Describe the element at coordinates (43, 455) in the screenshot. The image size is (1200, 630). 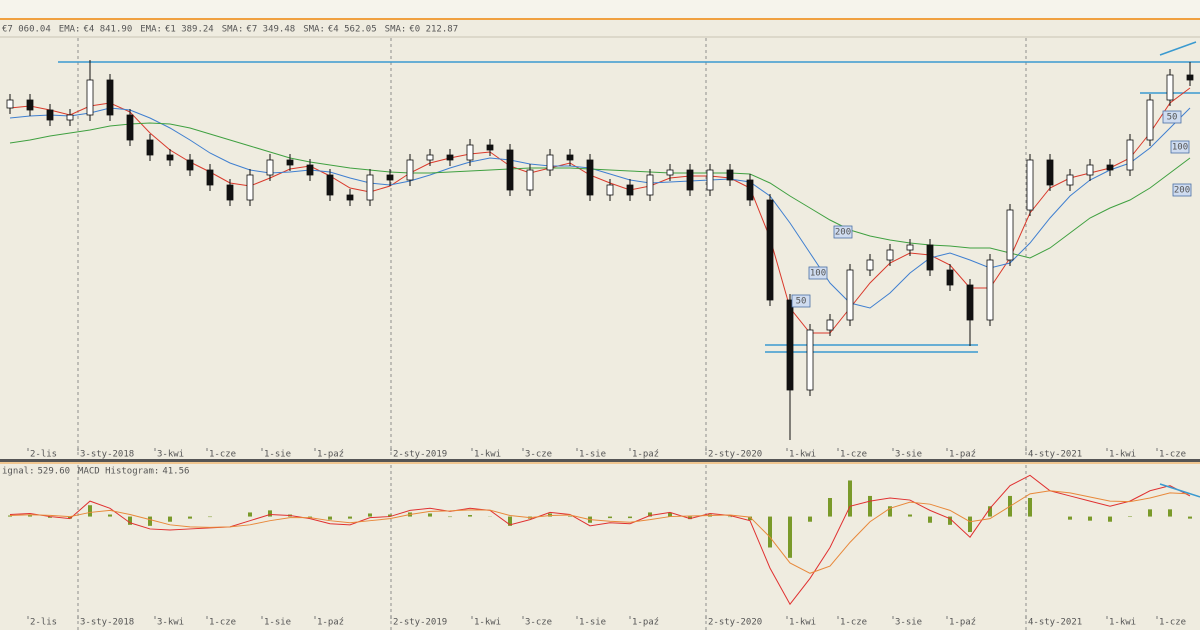
I see `x-tick-label: 2-lis` at that location.